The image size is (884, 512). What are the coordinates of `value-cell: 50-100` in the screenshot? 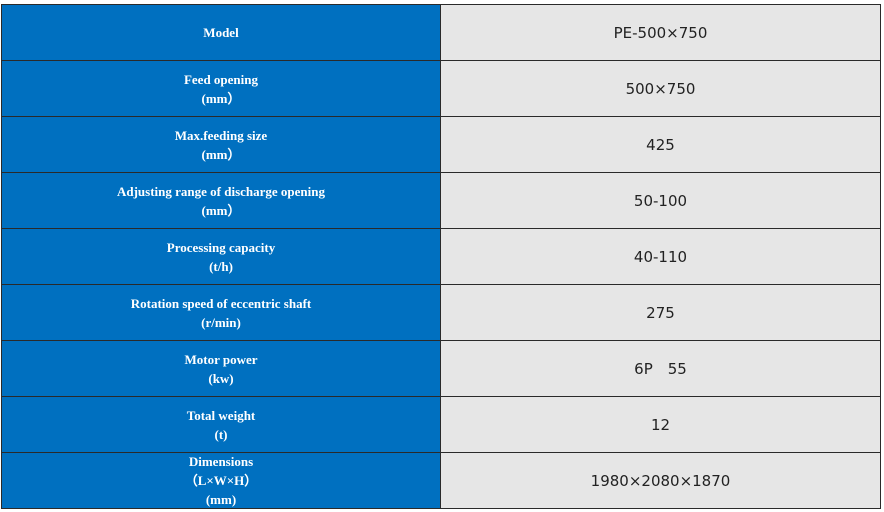 It's located at (661, 201).